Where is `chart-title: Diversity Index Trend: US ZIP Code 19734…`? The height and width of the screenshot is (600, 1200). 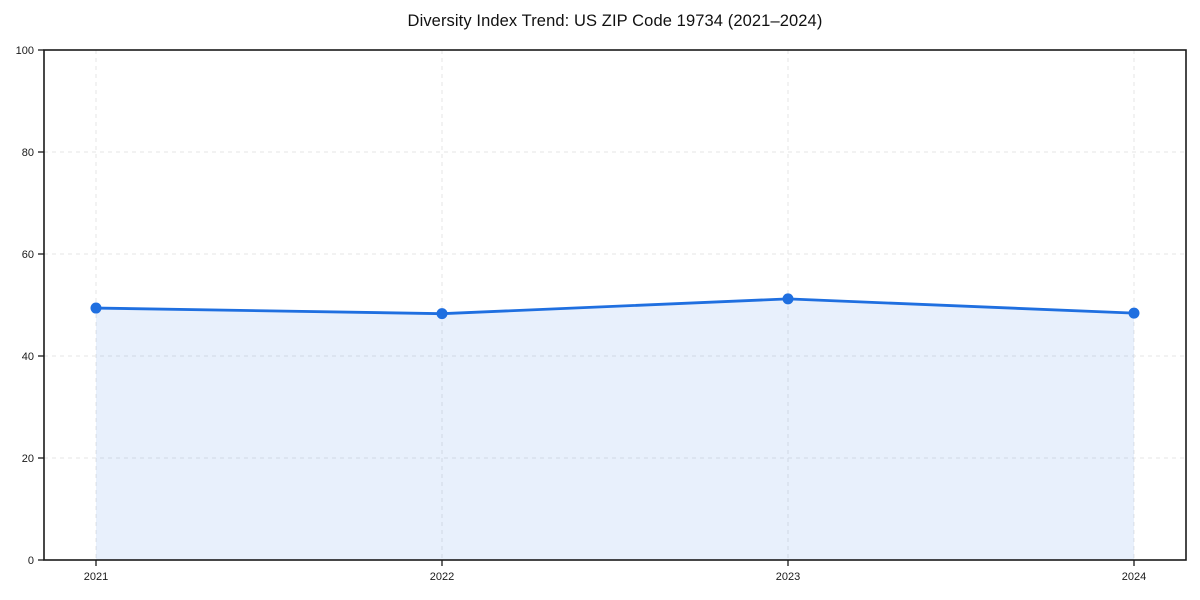
chart-title: Diversity Index Trend: US ZIP Code 19734… is located at coordinates (615, 21).